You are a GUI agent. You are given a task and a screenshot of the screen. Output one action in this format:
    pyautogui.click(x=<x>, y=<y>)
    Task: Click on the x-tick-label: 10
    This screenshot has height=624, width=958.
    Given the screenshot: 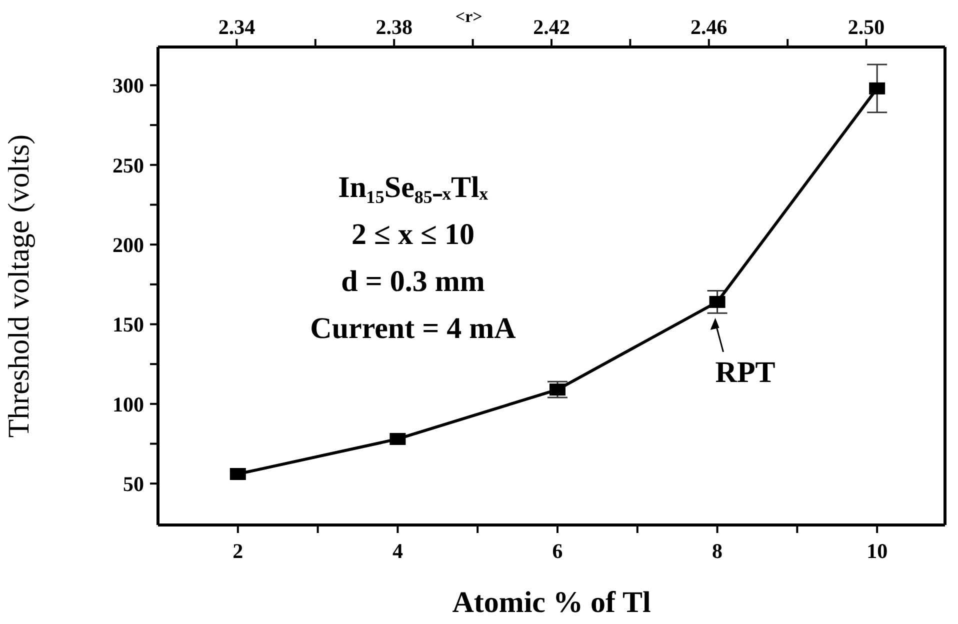 What is the action you would take?
    pyautogui.click(x=877, y=550)
    